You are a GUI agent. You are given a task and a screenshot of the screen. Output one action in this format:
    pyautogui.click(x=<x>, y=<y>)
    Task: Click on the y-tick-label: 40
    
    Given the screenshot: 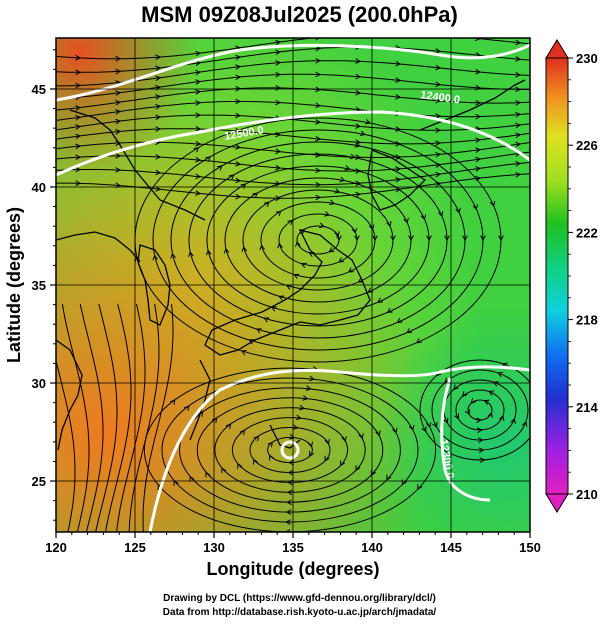 What is the action you would take?
    pyautogui.click(x=39, y=187)
    